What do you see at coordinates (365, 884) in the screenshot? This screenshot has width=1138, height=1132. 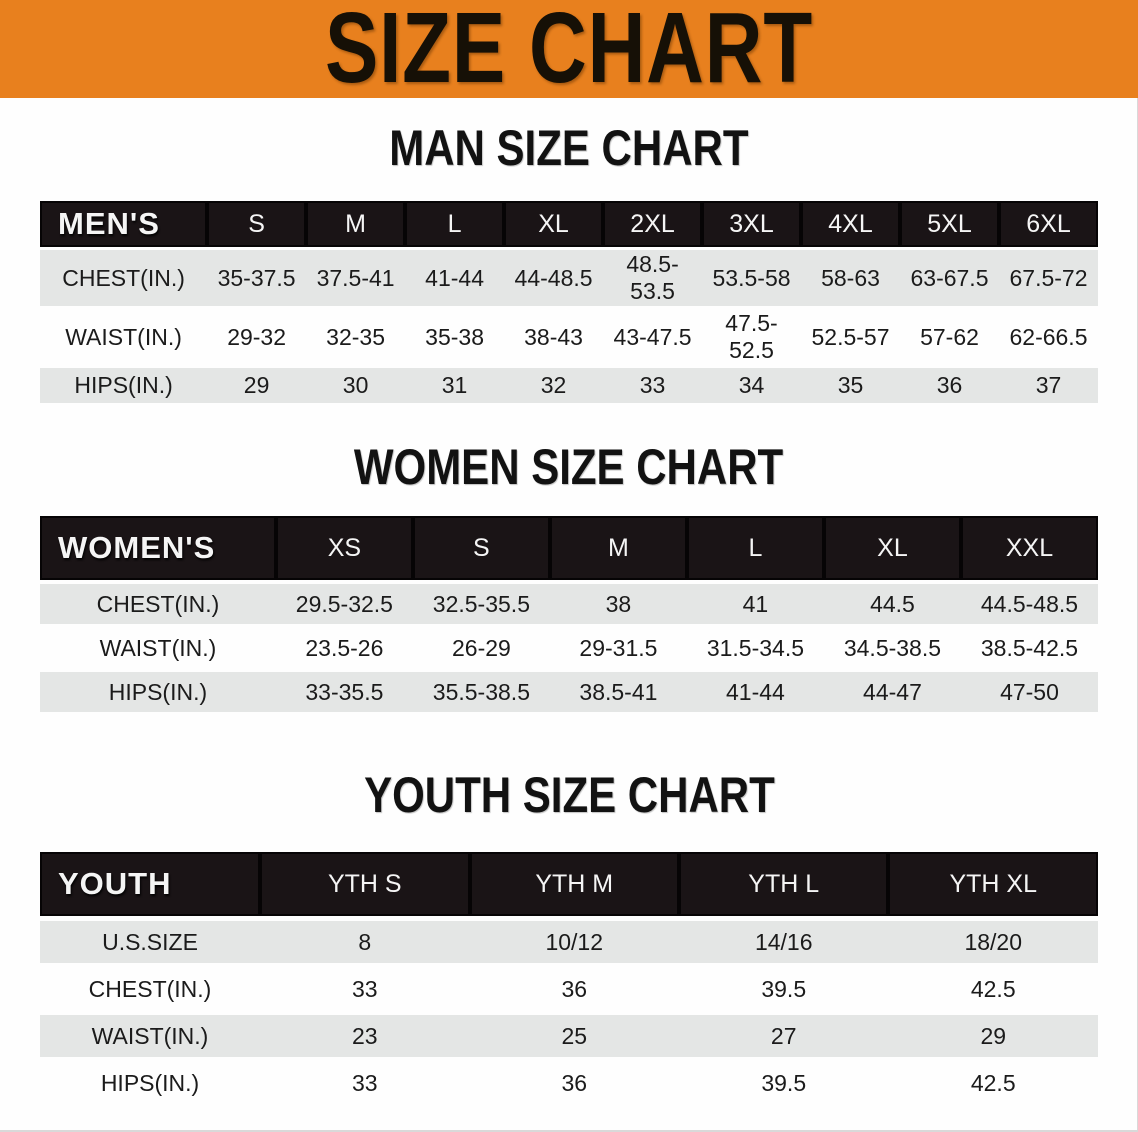 I see `size-column-header: YTH S` at bounding box center [365, 884].